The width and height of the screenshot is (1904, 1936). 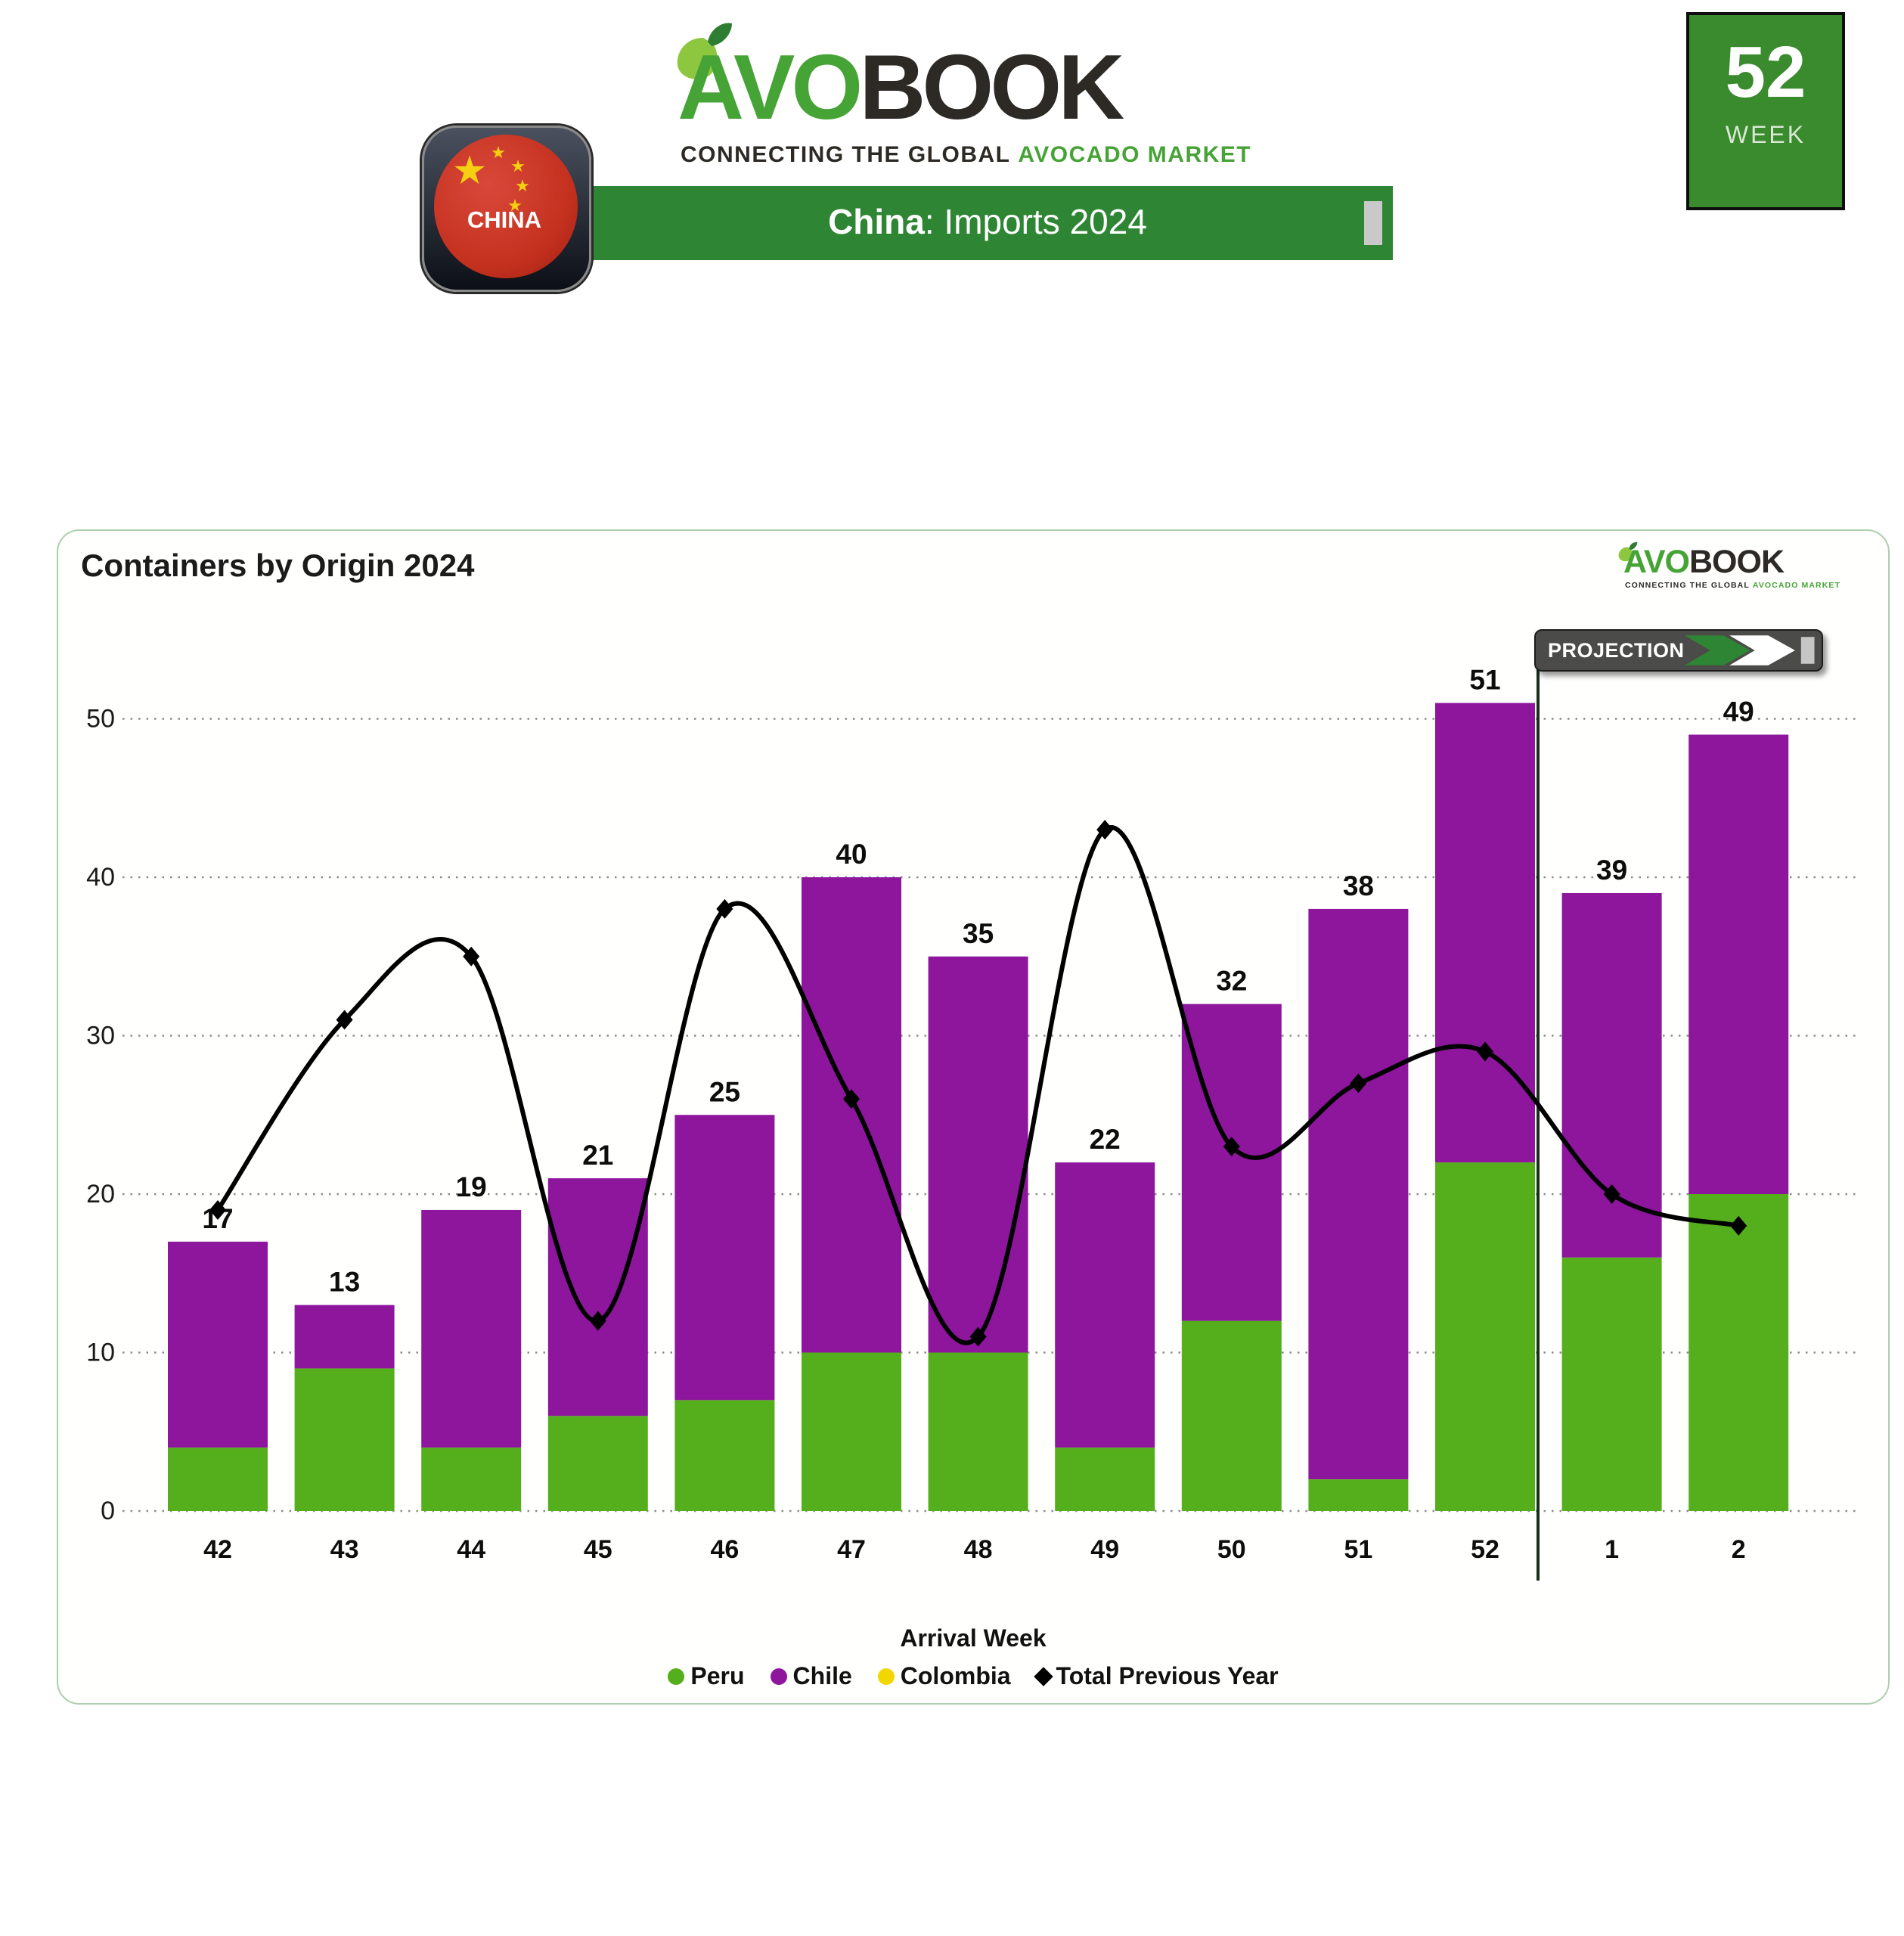 I want to click on x-tick-label: 50, so click(x=1231, y=1549).